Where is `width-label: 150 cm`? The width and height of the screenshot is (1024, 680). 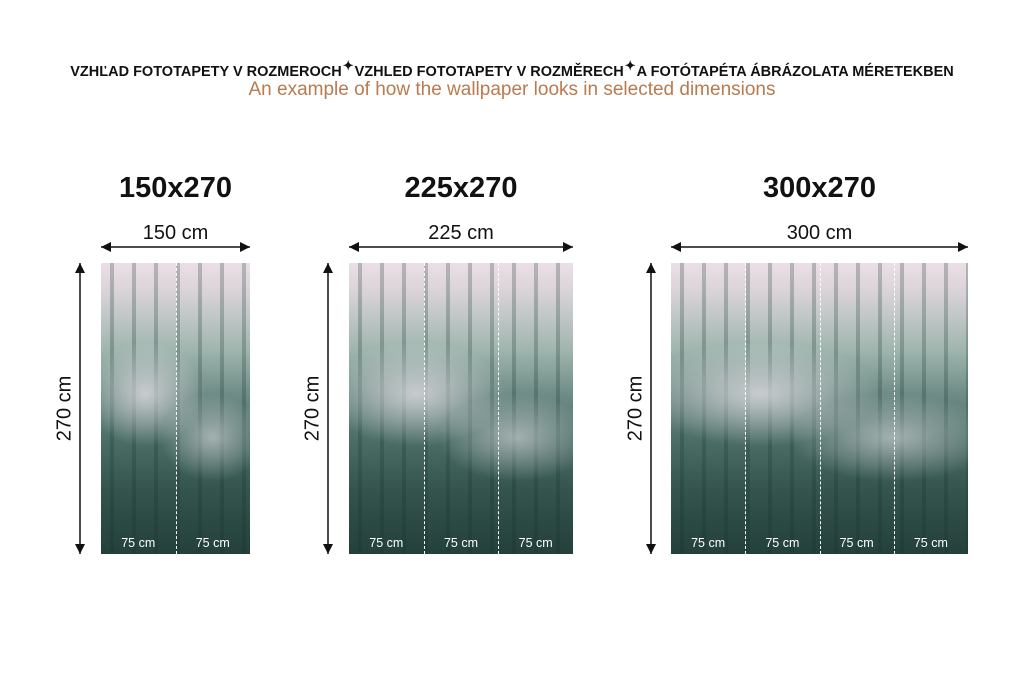
width-label: 150 cm is located at coordinates (175, 233).